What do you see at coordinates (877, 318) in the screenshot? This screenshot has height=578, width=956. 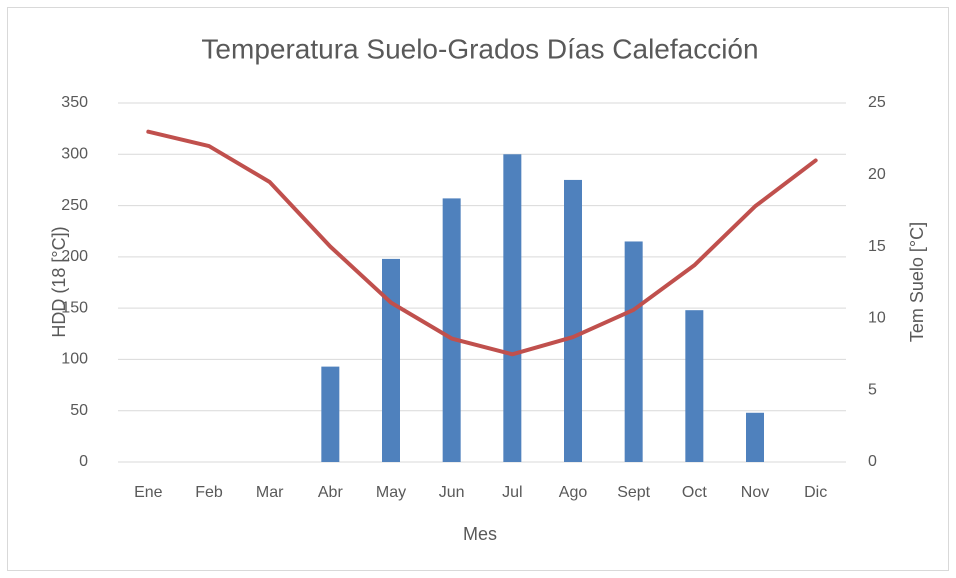 I see `y2-tick-label: 10` at bounding box center [877, 318].